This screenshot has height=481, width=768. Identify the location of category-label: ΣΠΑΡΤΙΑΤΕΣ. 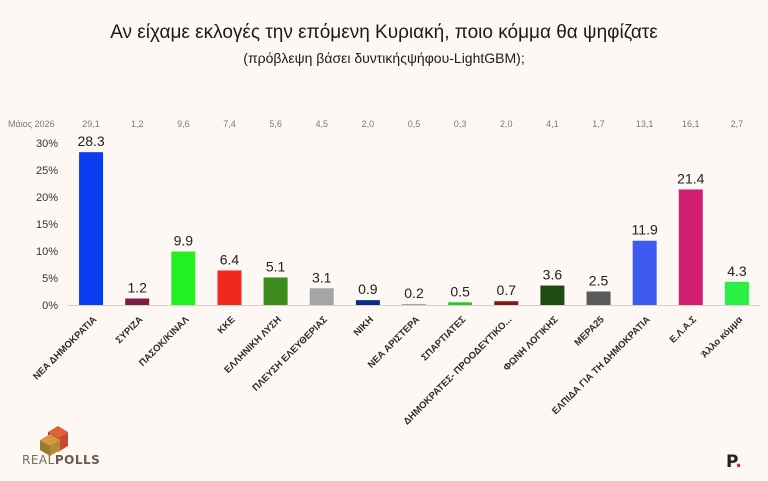
(443, 338).